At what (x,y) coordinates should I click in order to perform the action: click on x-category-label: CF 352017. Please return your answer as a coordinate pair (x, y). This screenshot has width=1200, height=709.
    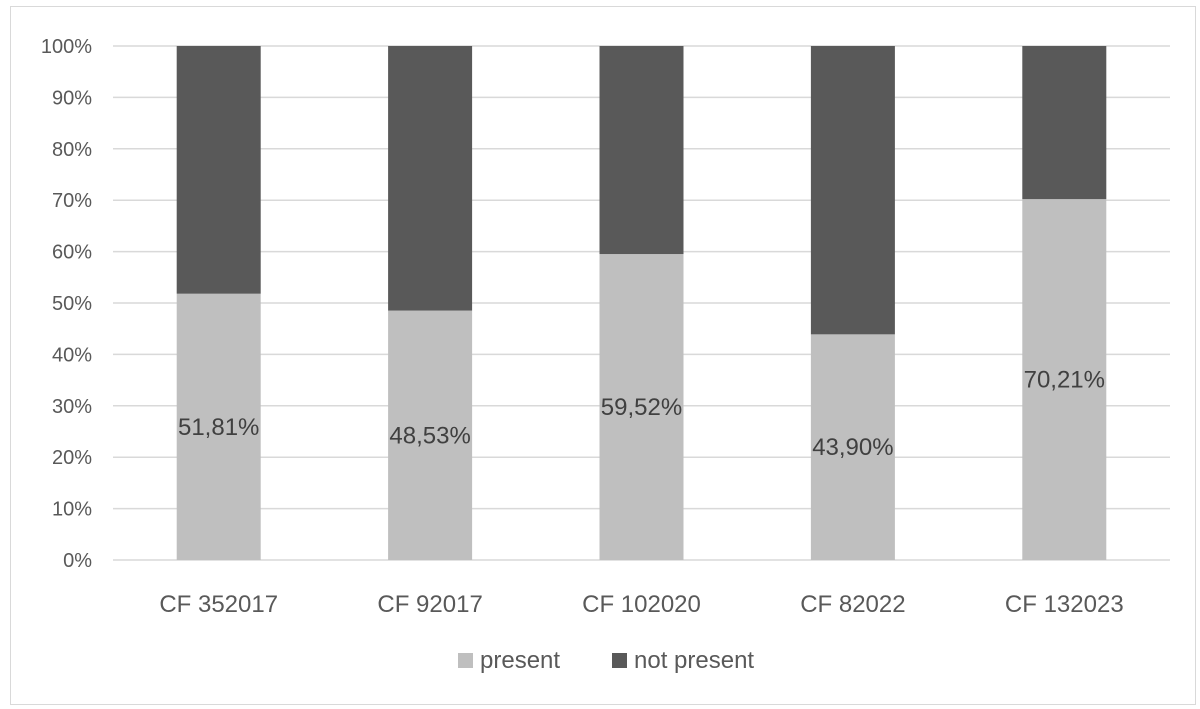
    Looking at the image, I should click on (218, 604).